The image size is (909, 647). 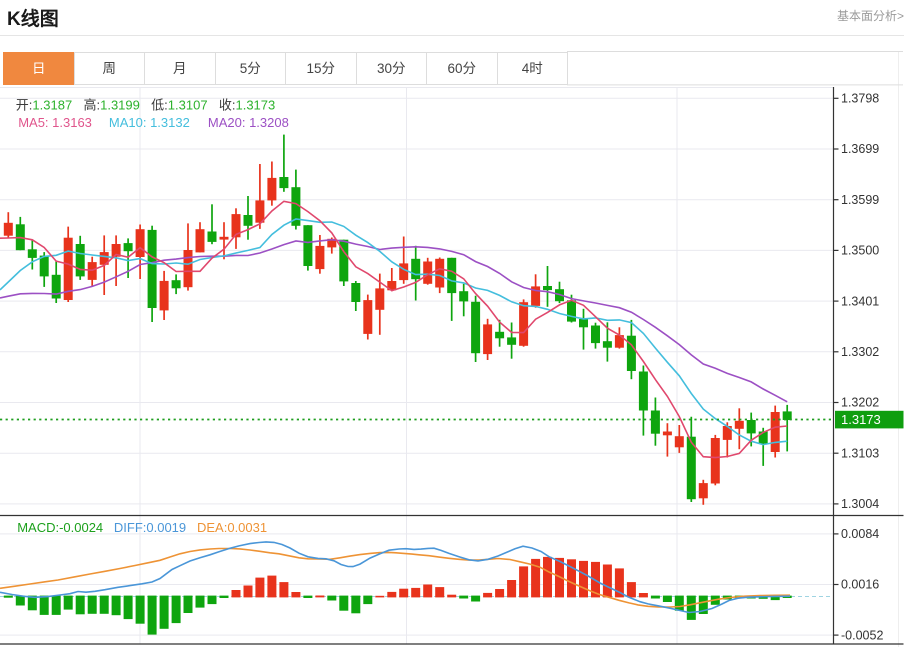 I want to click on svg-text: -0.0052, so click(x=862, y=635).